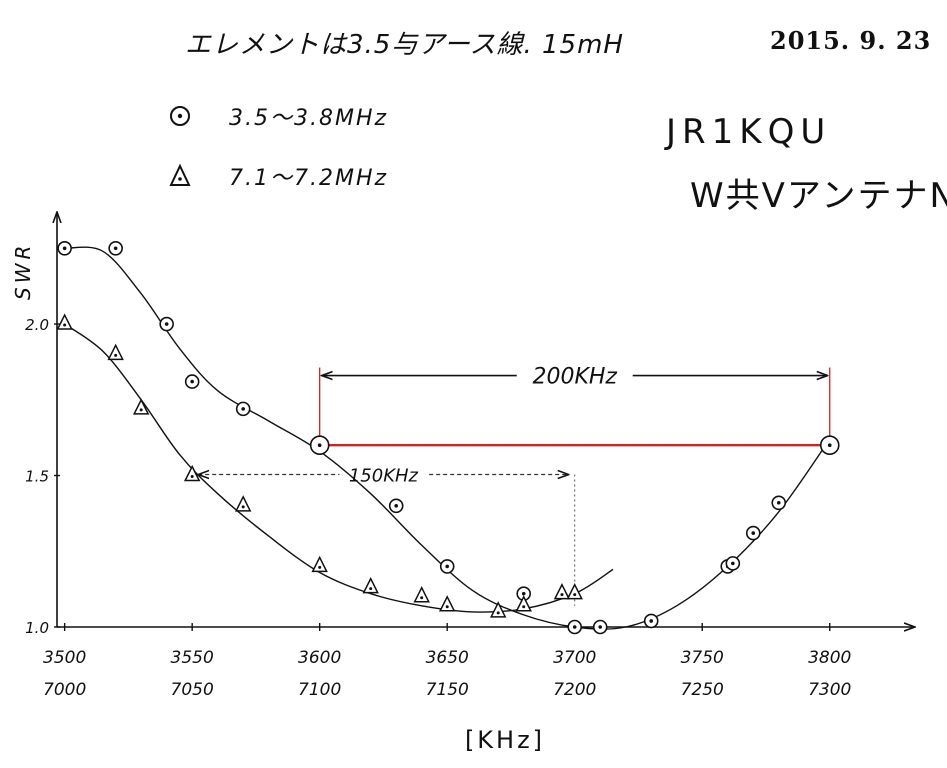  I want to click on x-tick-label-bottom: 7050, so click(192, 690).